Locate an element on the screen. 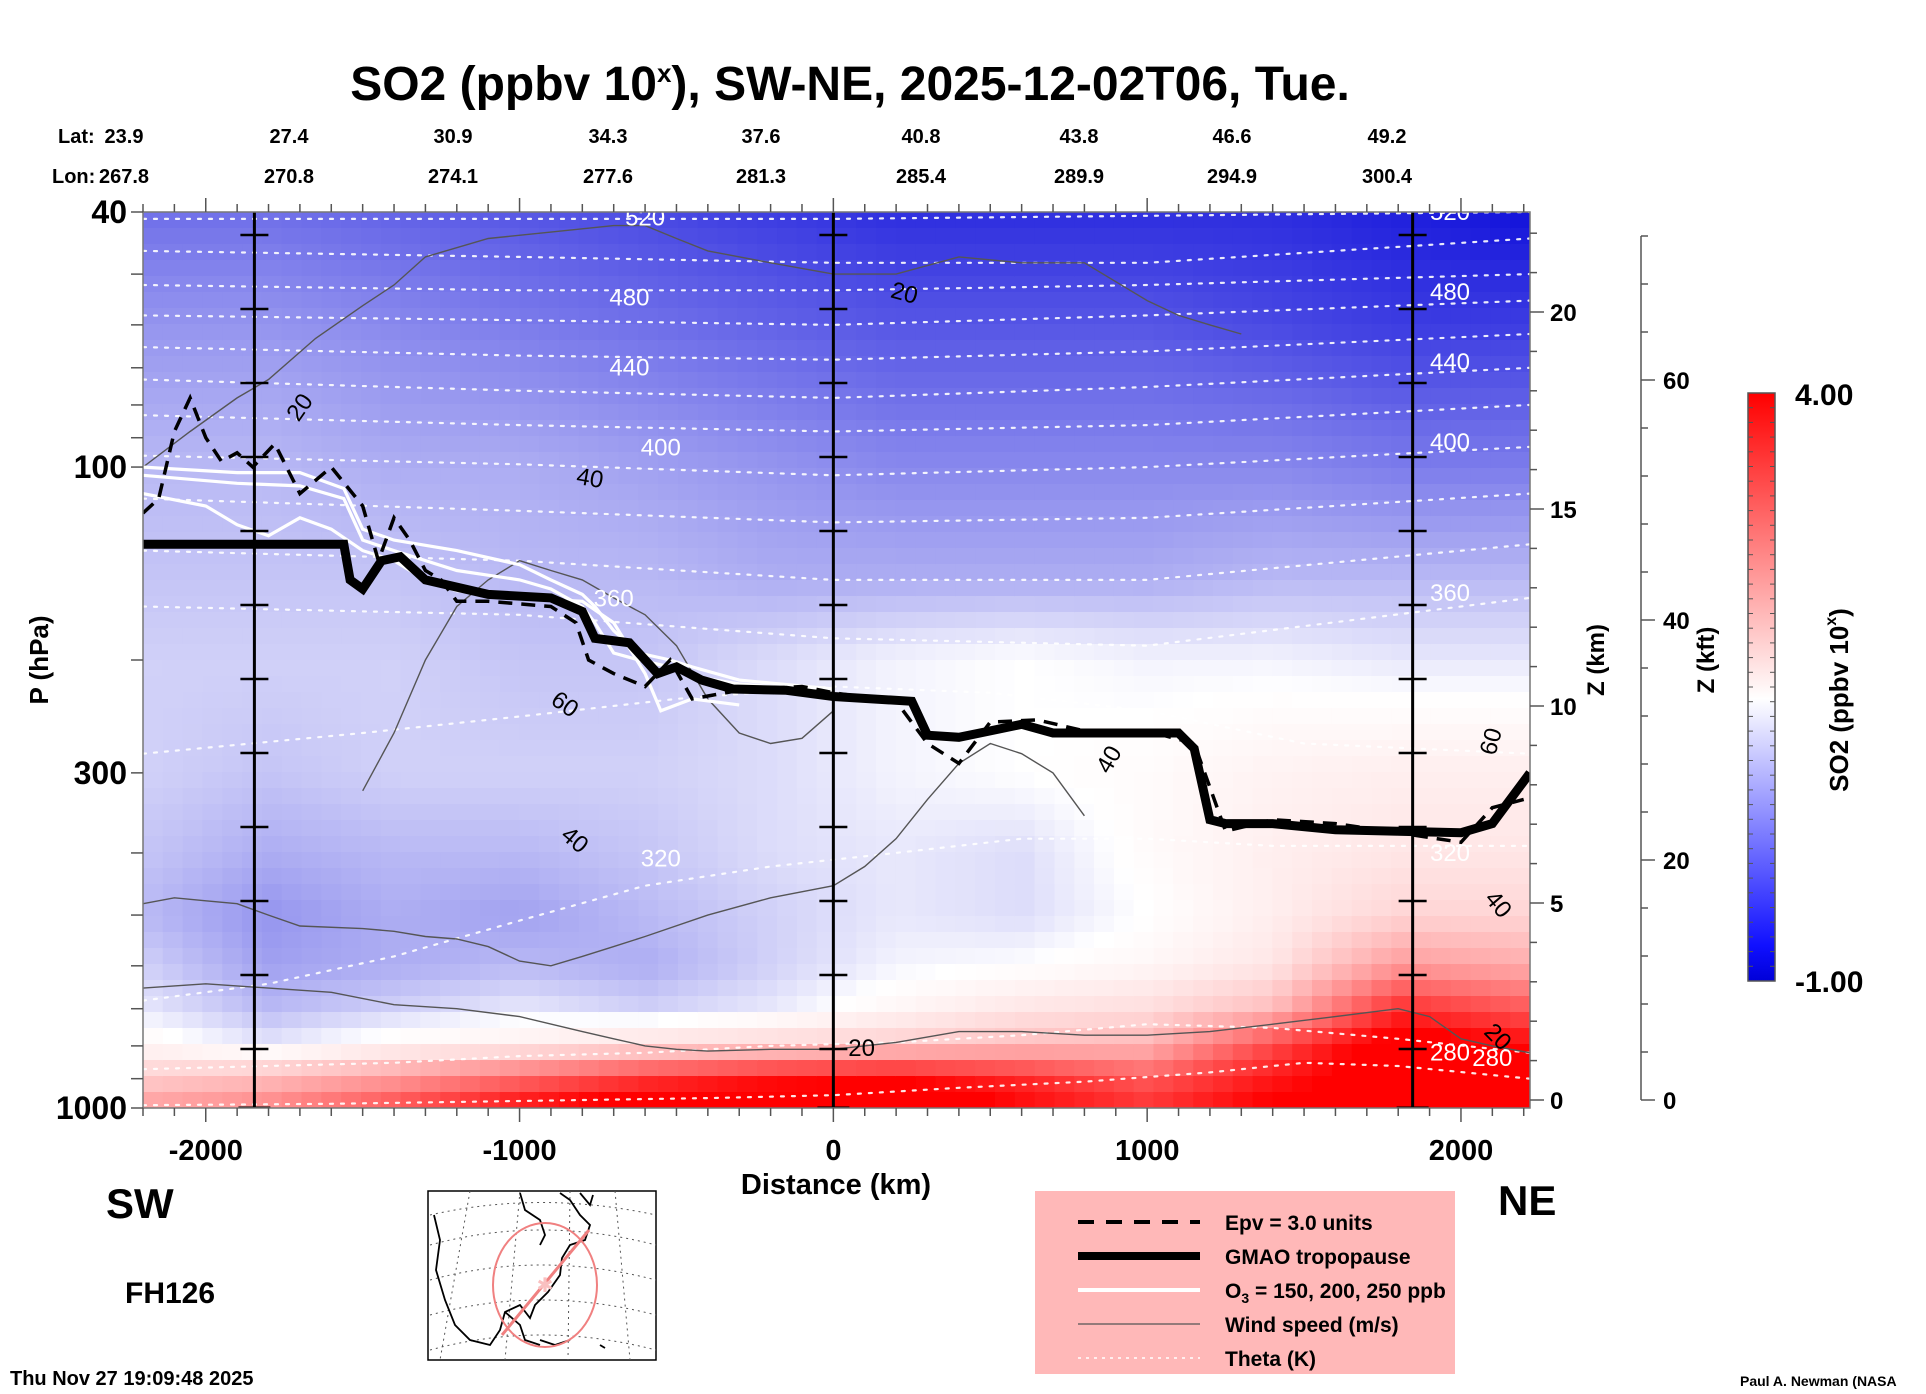 The height and width of the screenshot is (1394, 1926). colorbar-max-label: 4.00 is located at coordinates (1824, 395).